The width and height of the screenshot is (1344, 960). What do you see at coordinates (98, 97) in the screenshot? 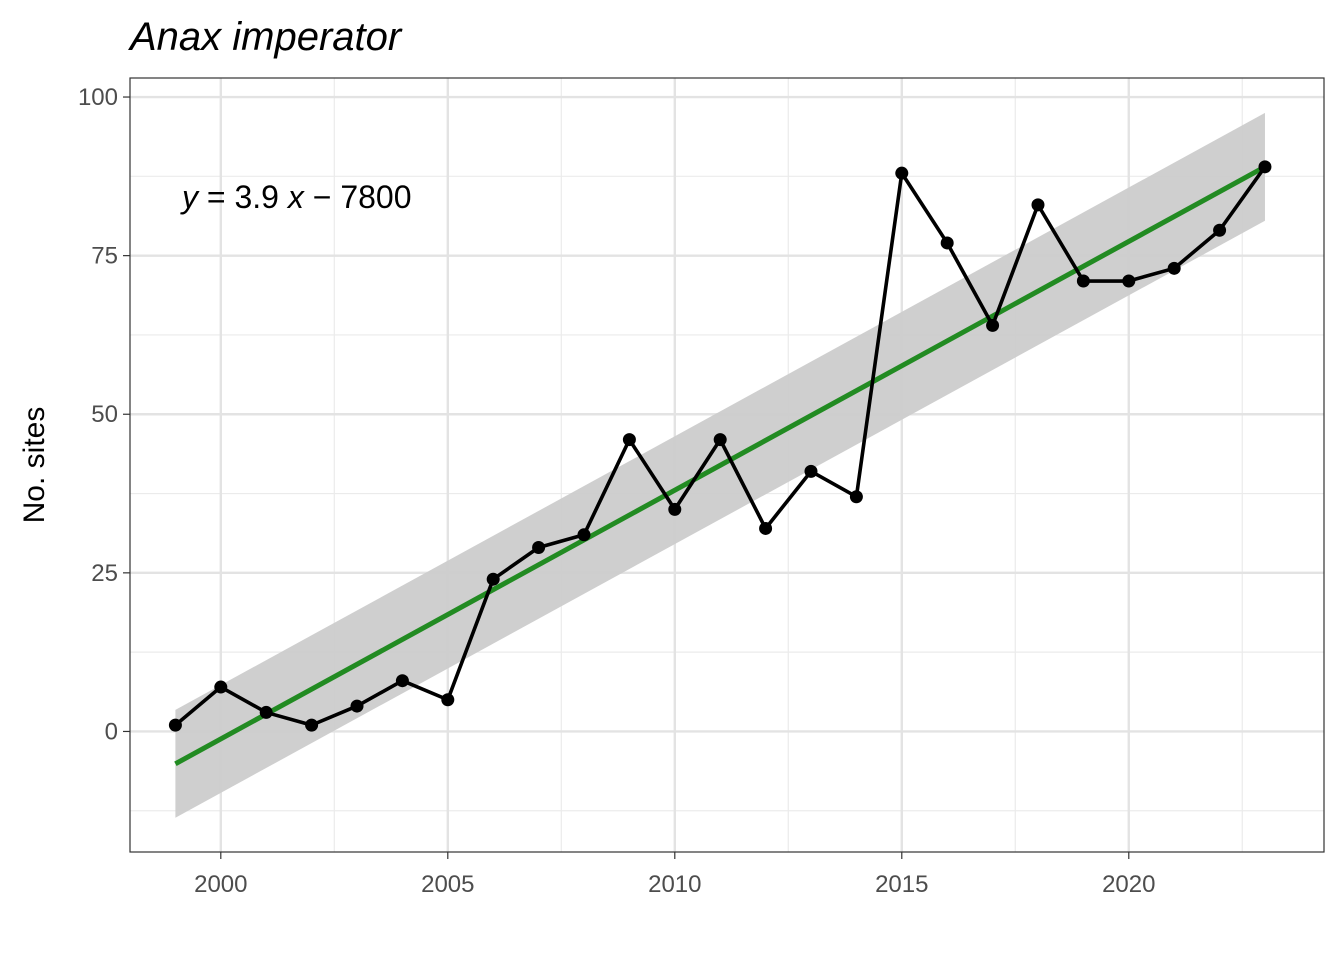
I see `y-tick-label: 100` at bounding box center [98, 97].